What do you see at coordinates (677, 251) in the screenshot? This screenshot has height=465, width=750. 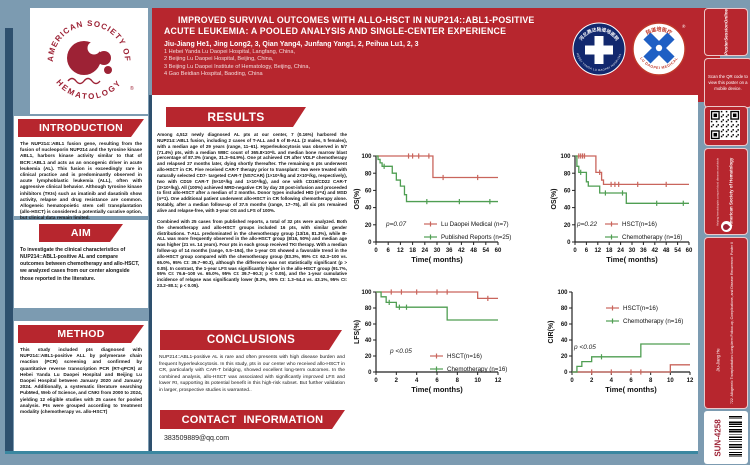 I see `svg-text: 54` at bounding box center [677, 251].